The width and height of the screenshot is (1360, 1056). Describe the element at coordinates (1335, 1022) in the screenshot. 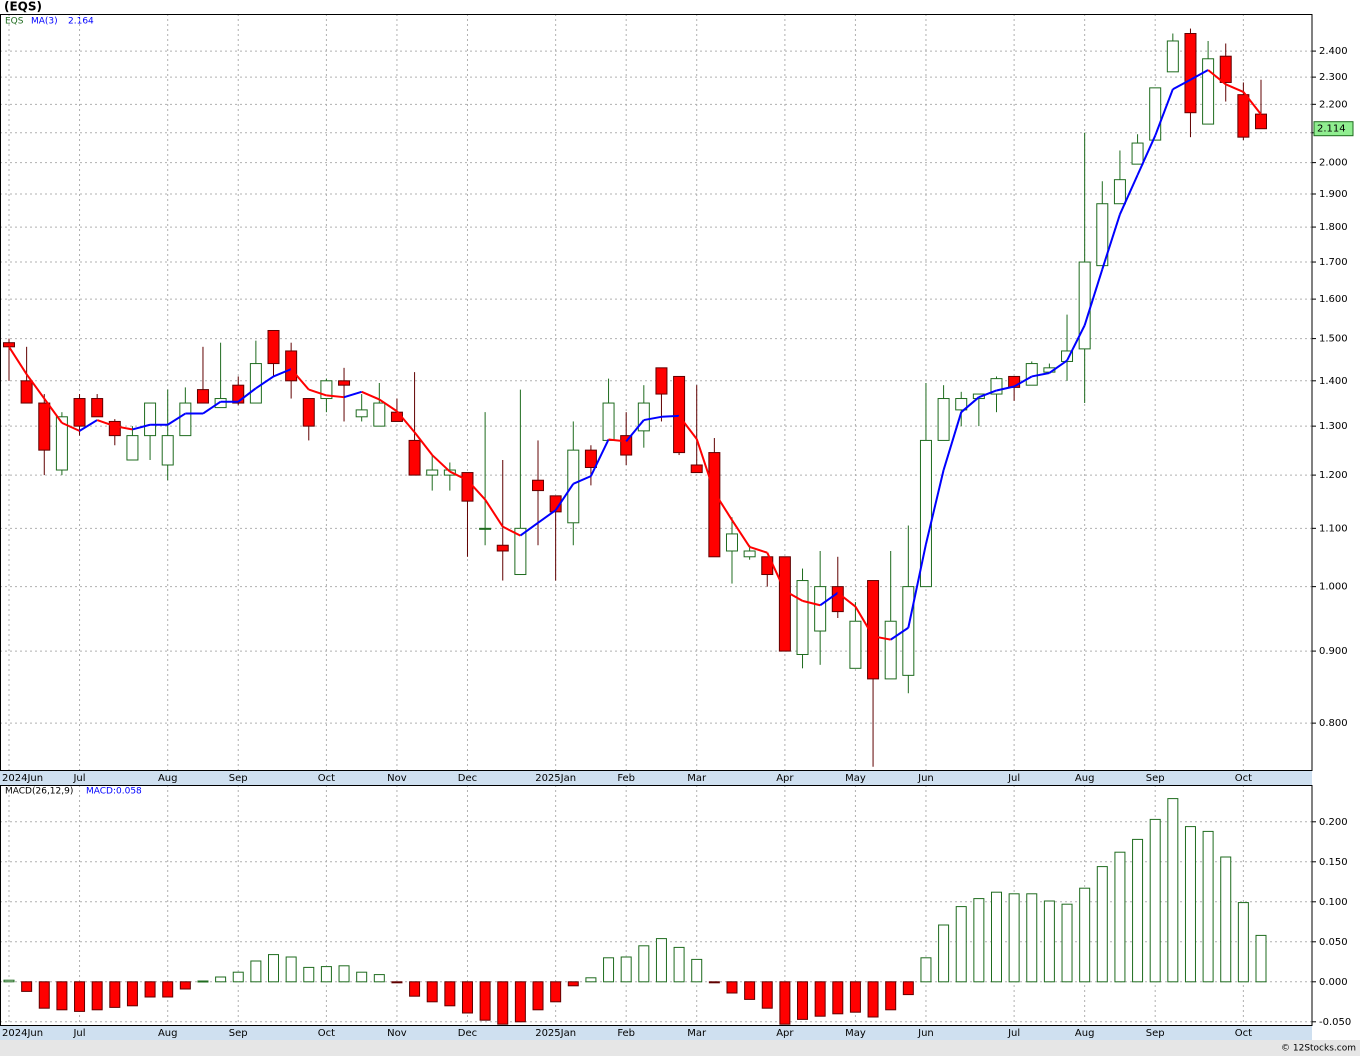

I see `y-tick-label: -0.050` at that location.